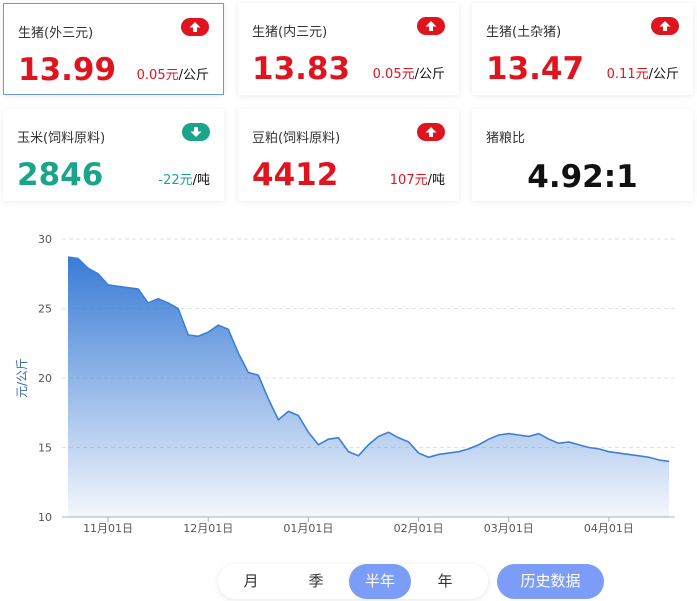  What do you see at coordinates (380, 581) in the screenshot?
I see `period-option: 半年` at bounding box center [380, 581].